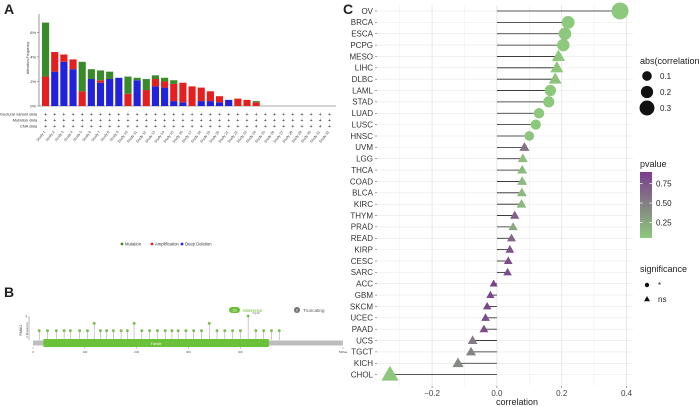 The height and width of the screenshot is (407, 699). I want to click on a-y-tick-label: 0%, so click(33, 106).